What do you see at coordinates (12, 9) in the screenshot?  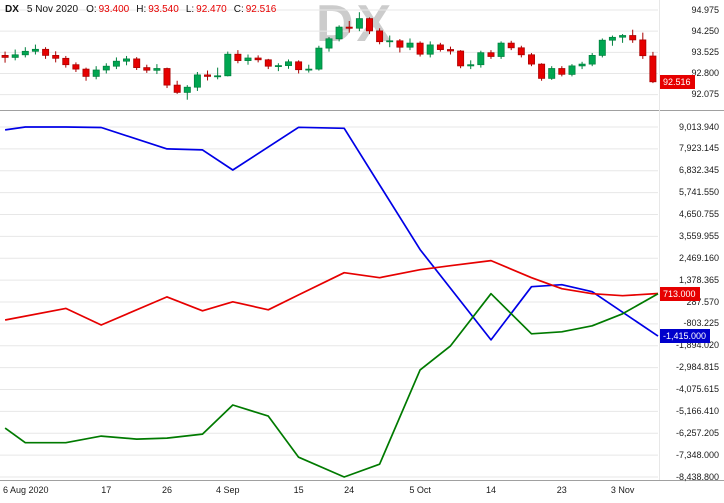 I see `symbol-label: DX` at bounding box center [12, 9].